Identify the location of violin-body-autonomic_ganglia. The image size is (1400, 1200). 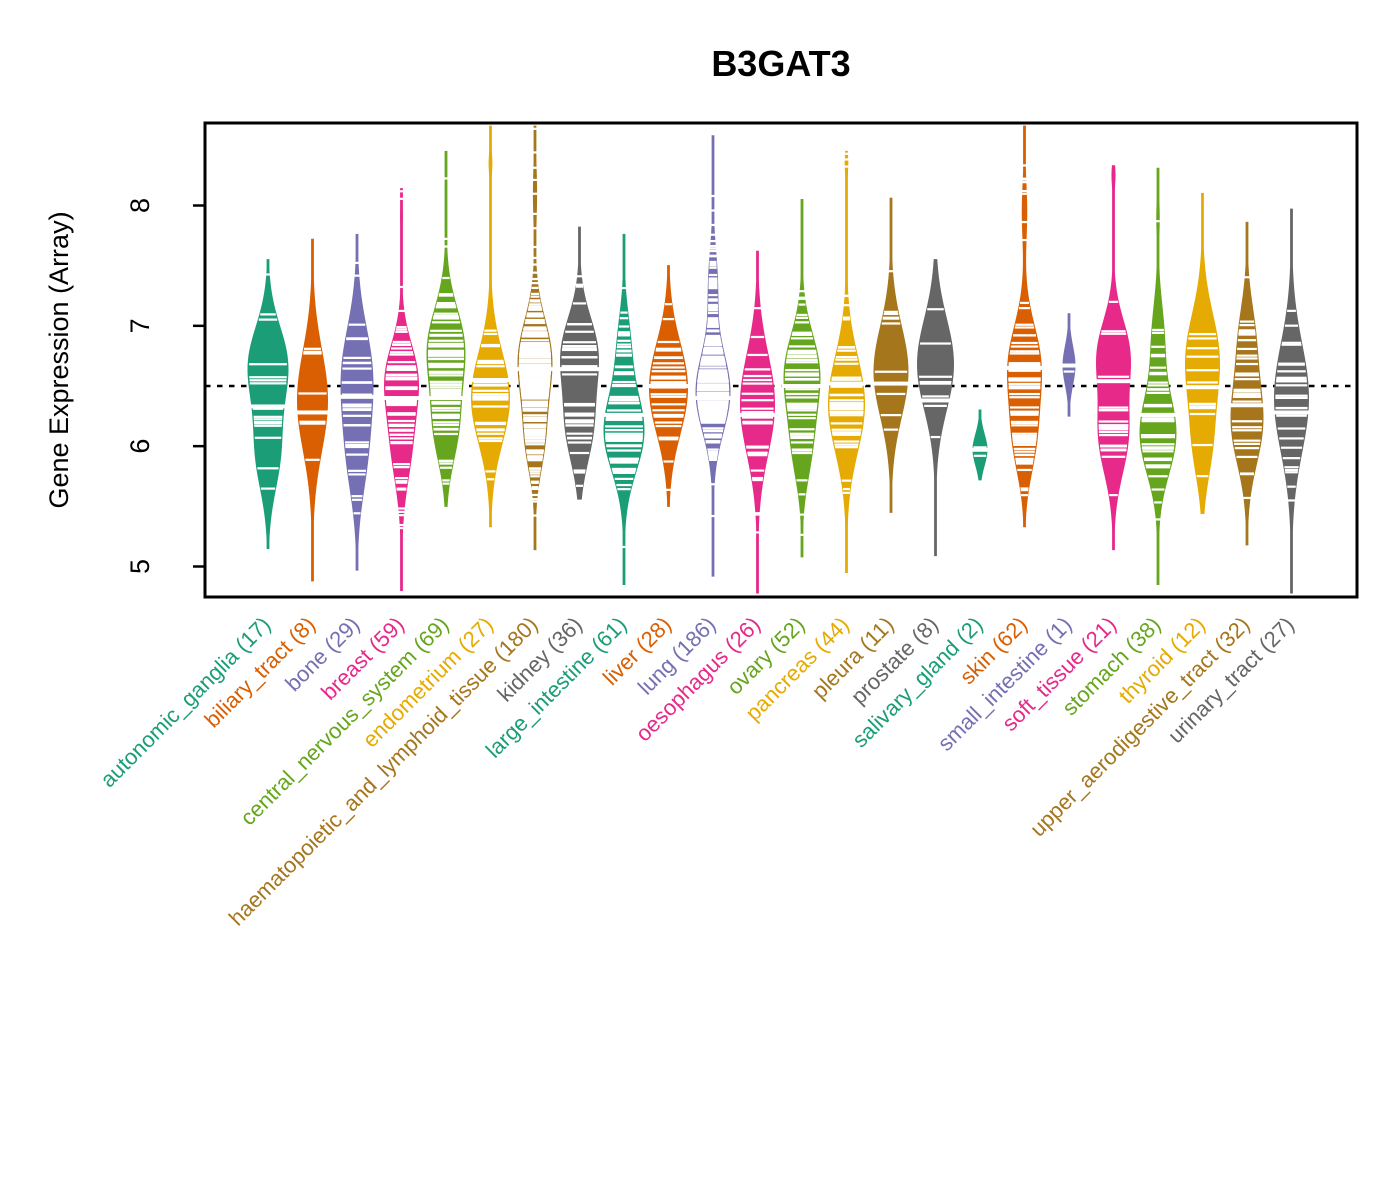
(268, 404).